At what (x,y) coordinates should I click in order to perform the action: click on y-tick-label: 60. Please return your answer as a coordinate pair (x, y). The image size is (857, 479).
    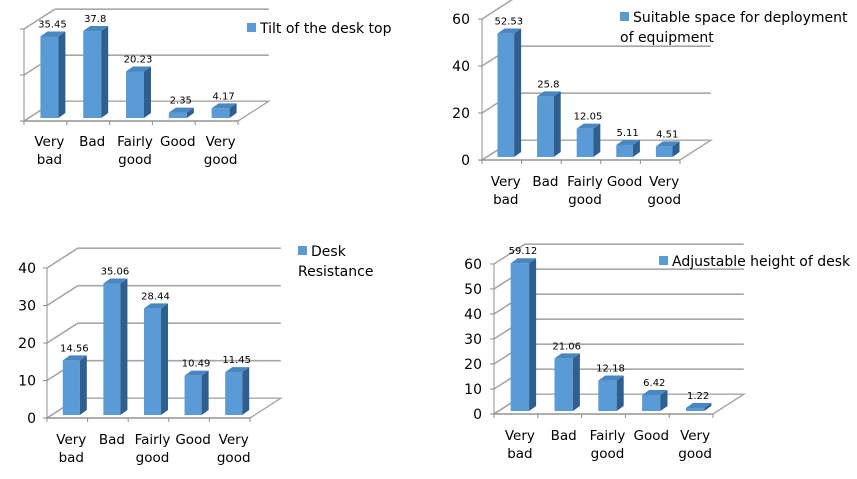
    Looking at the image, I should click on (473, 265).